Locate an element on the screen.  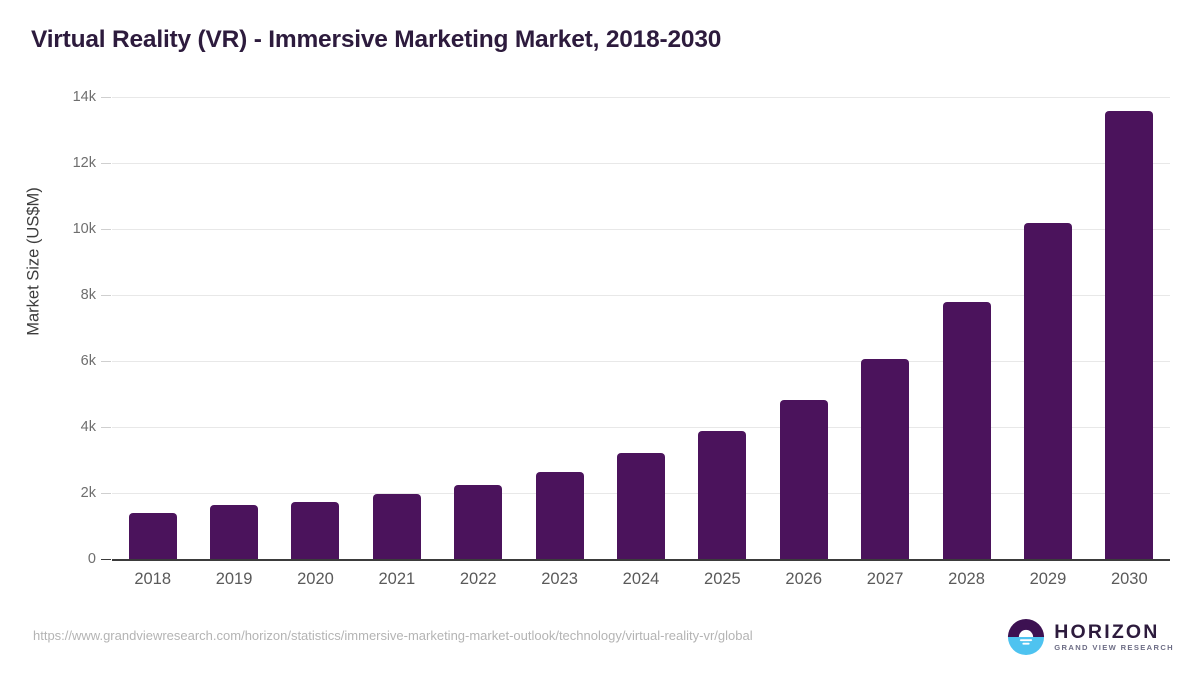
x-axis-tick-label-2026: 2026 is located at coordinates (804, 579).